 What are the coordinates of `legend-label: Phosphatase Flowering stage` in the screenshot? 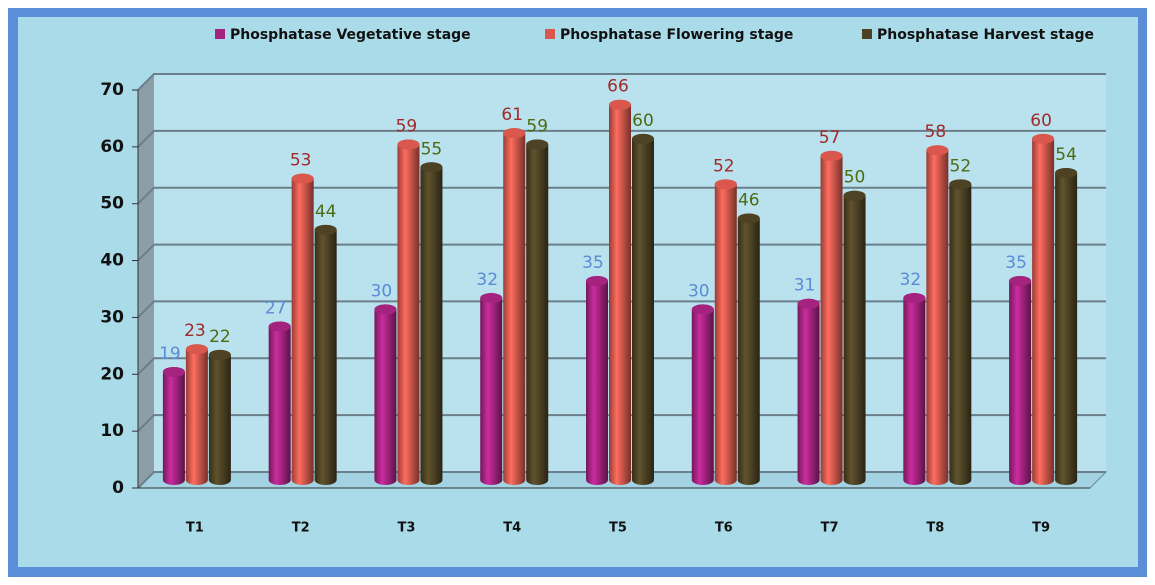 It's located at (676, 35).